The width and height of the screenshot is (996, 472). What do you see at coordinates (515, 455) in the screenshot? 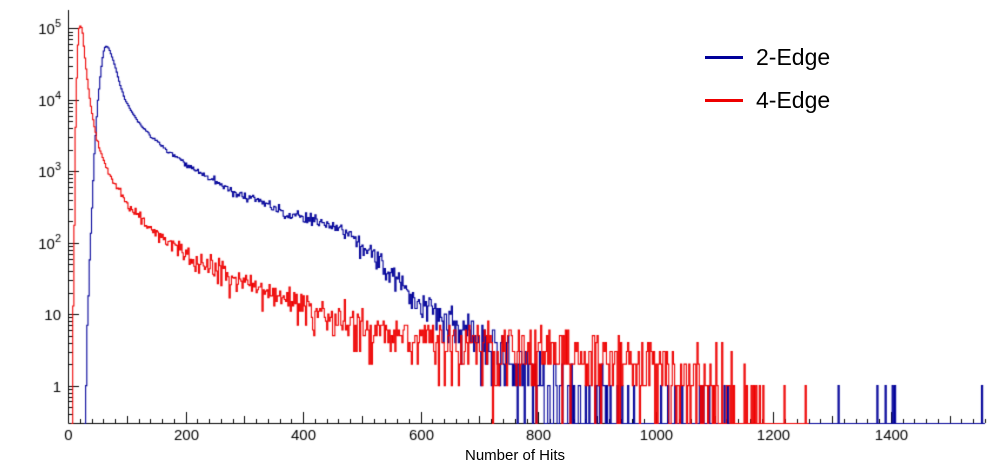
I see `x-axis-title: Number of Hits` at bounding box center [515, 455].